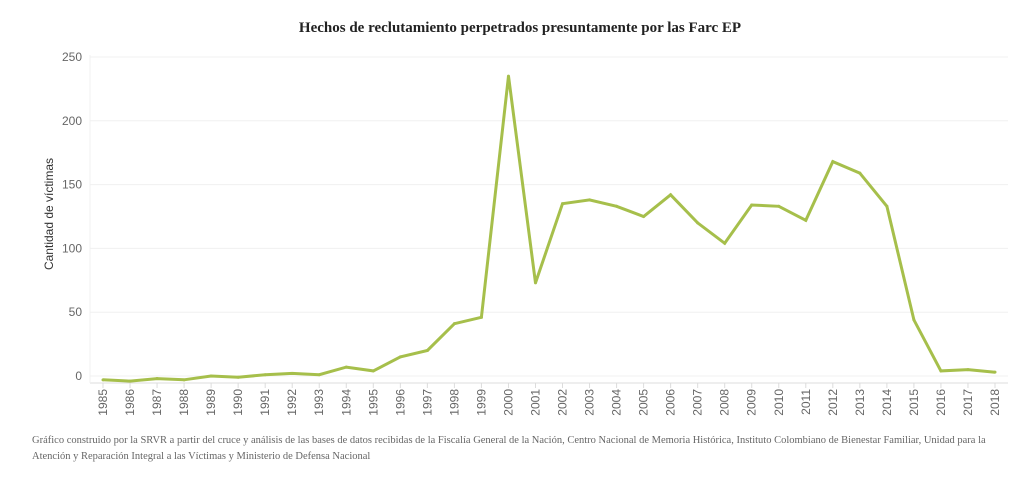 The height and width of the screenshot is (499, 1024). What do you see at coordinates (346, 402) in the screenshot?
I see `x-tick-label: 1994` at bounding box center [346, 402].